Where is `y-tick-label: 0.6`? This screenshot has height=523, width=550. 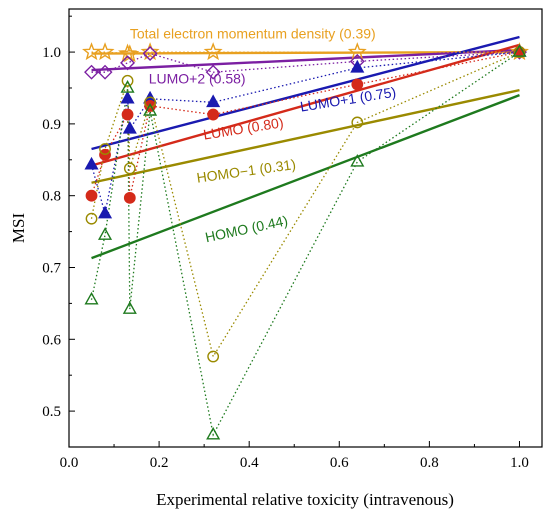 y-tick-label: 0.6 is located at coordinates (51, 340).